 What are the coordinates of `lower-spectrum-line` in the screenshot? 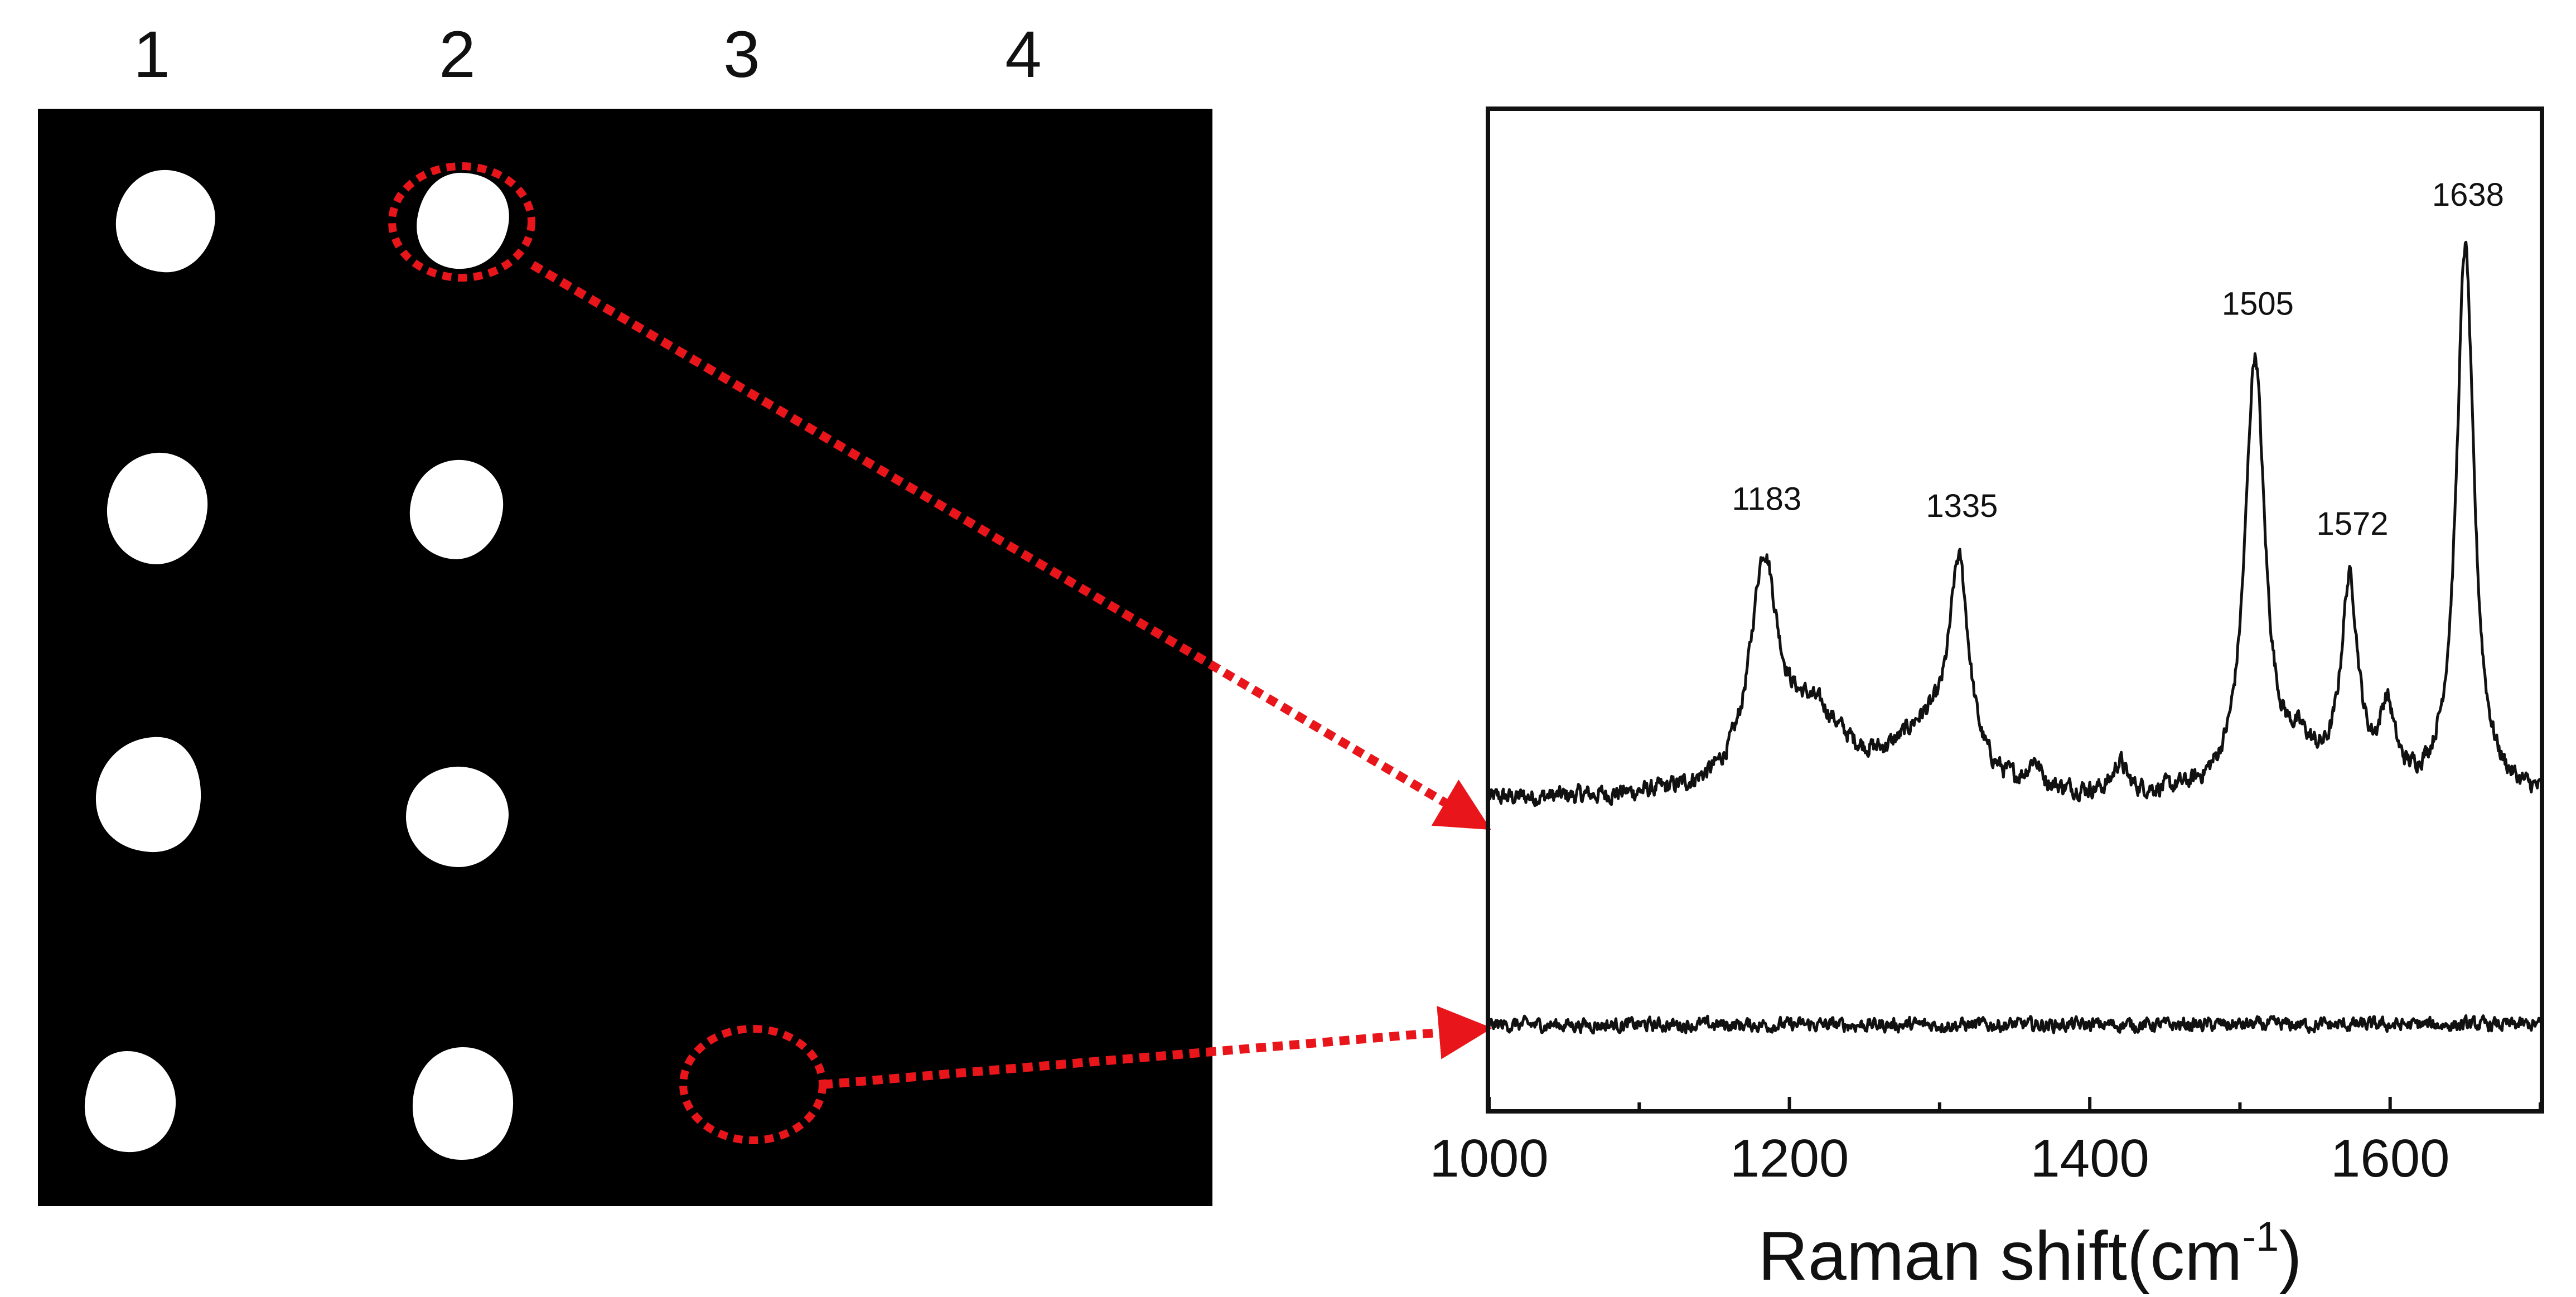 It's located at (2014, 1024).